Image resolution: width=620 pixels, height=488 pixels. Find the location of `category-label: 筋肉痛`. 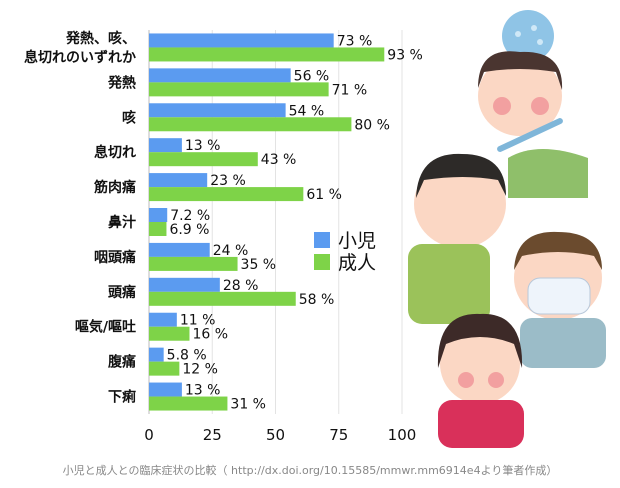

category-label: 筋肉痛 is located at coordinates (115, 187).